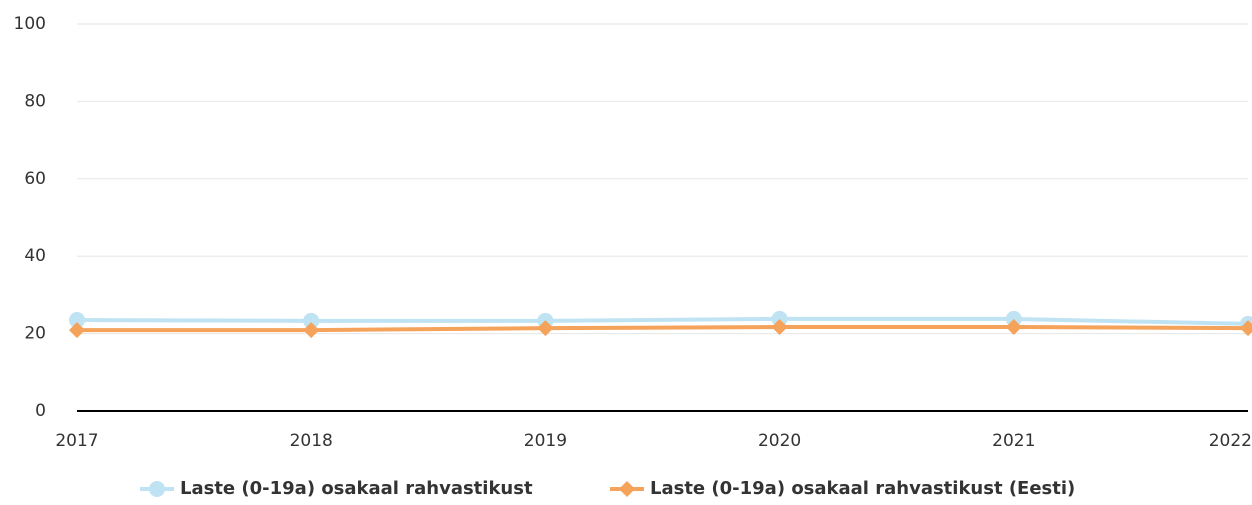 This screenshot has width=1252, height=505. I want to click on y-tick-label: 60, so click(35, 179).